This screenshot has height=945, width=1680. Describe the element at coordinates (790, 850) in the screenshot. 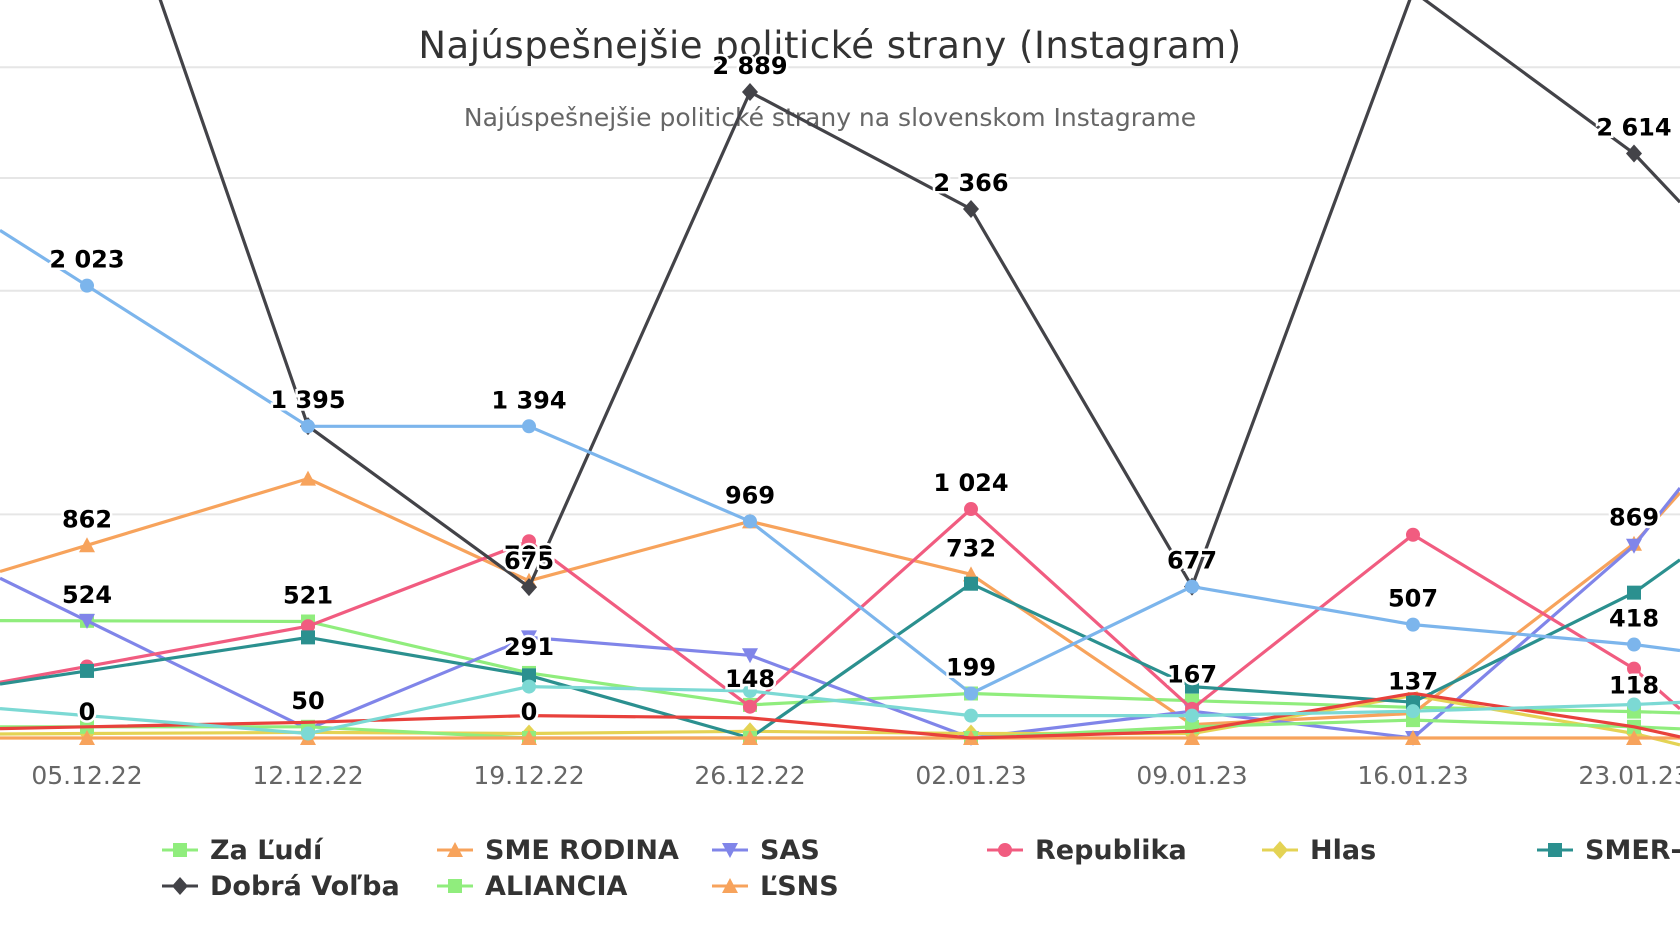

I see `legend-label: SAS` at that location.